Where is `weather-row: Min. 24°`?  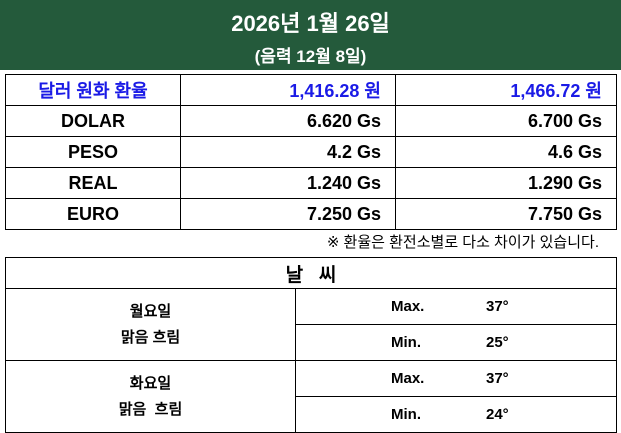 weather-row: Min. 24° is located at coordinates (312, 414).